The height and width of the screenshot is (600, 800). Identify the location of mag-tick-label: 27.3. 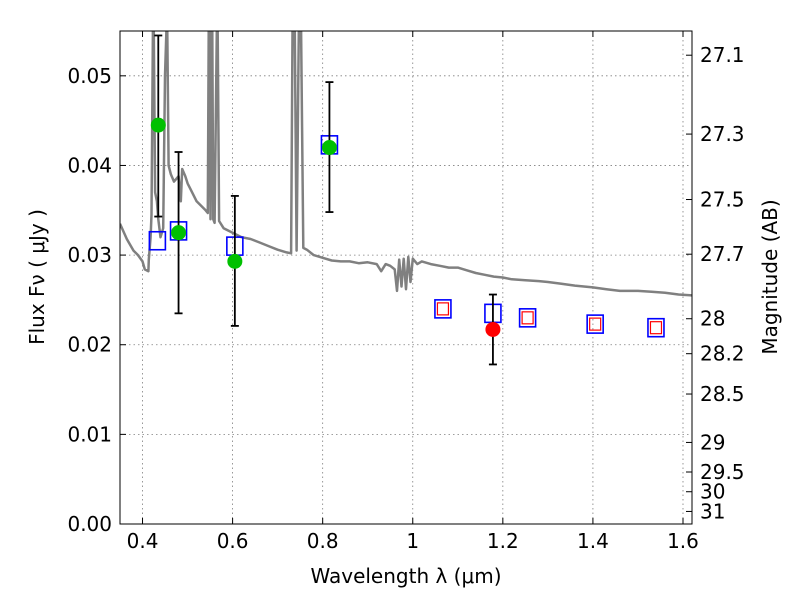
(722, 134).